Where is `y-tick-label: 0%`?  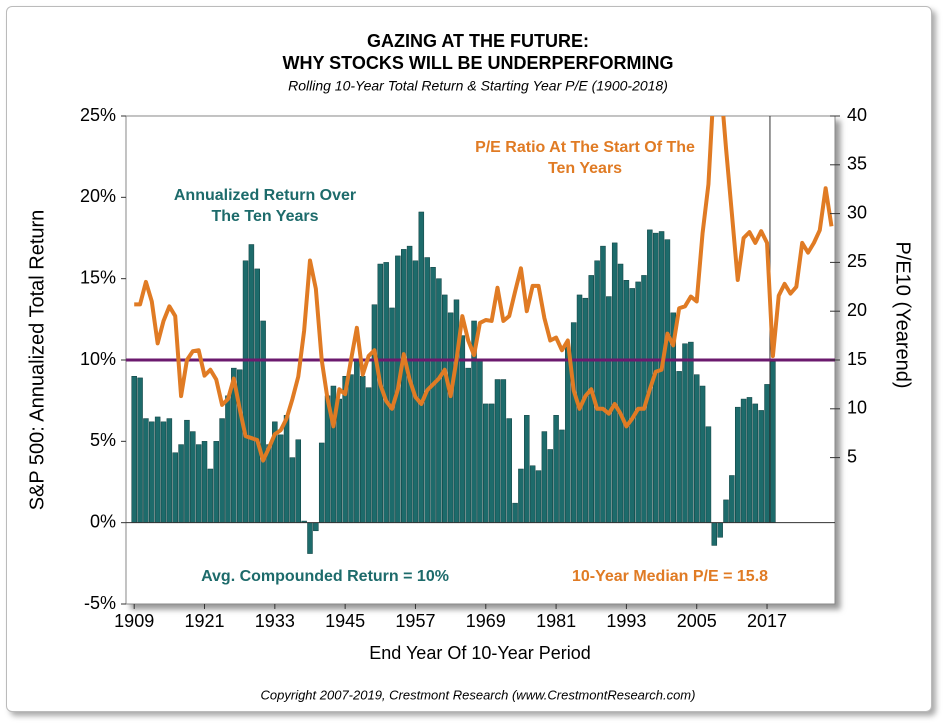 y-tick-label: 0% is located at coordinates (103, 521).